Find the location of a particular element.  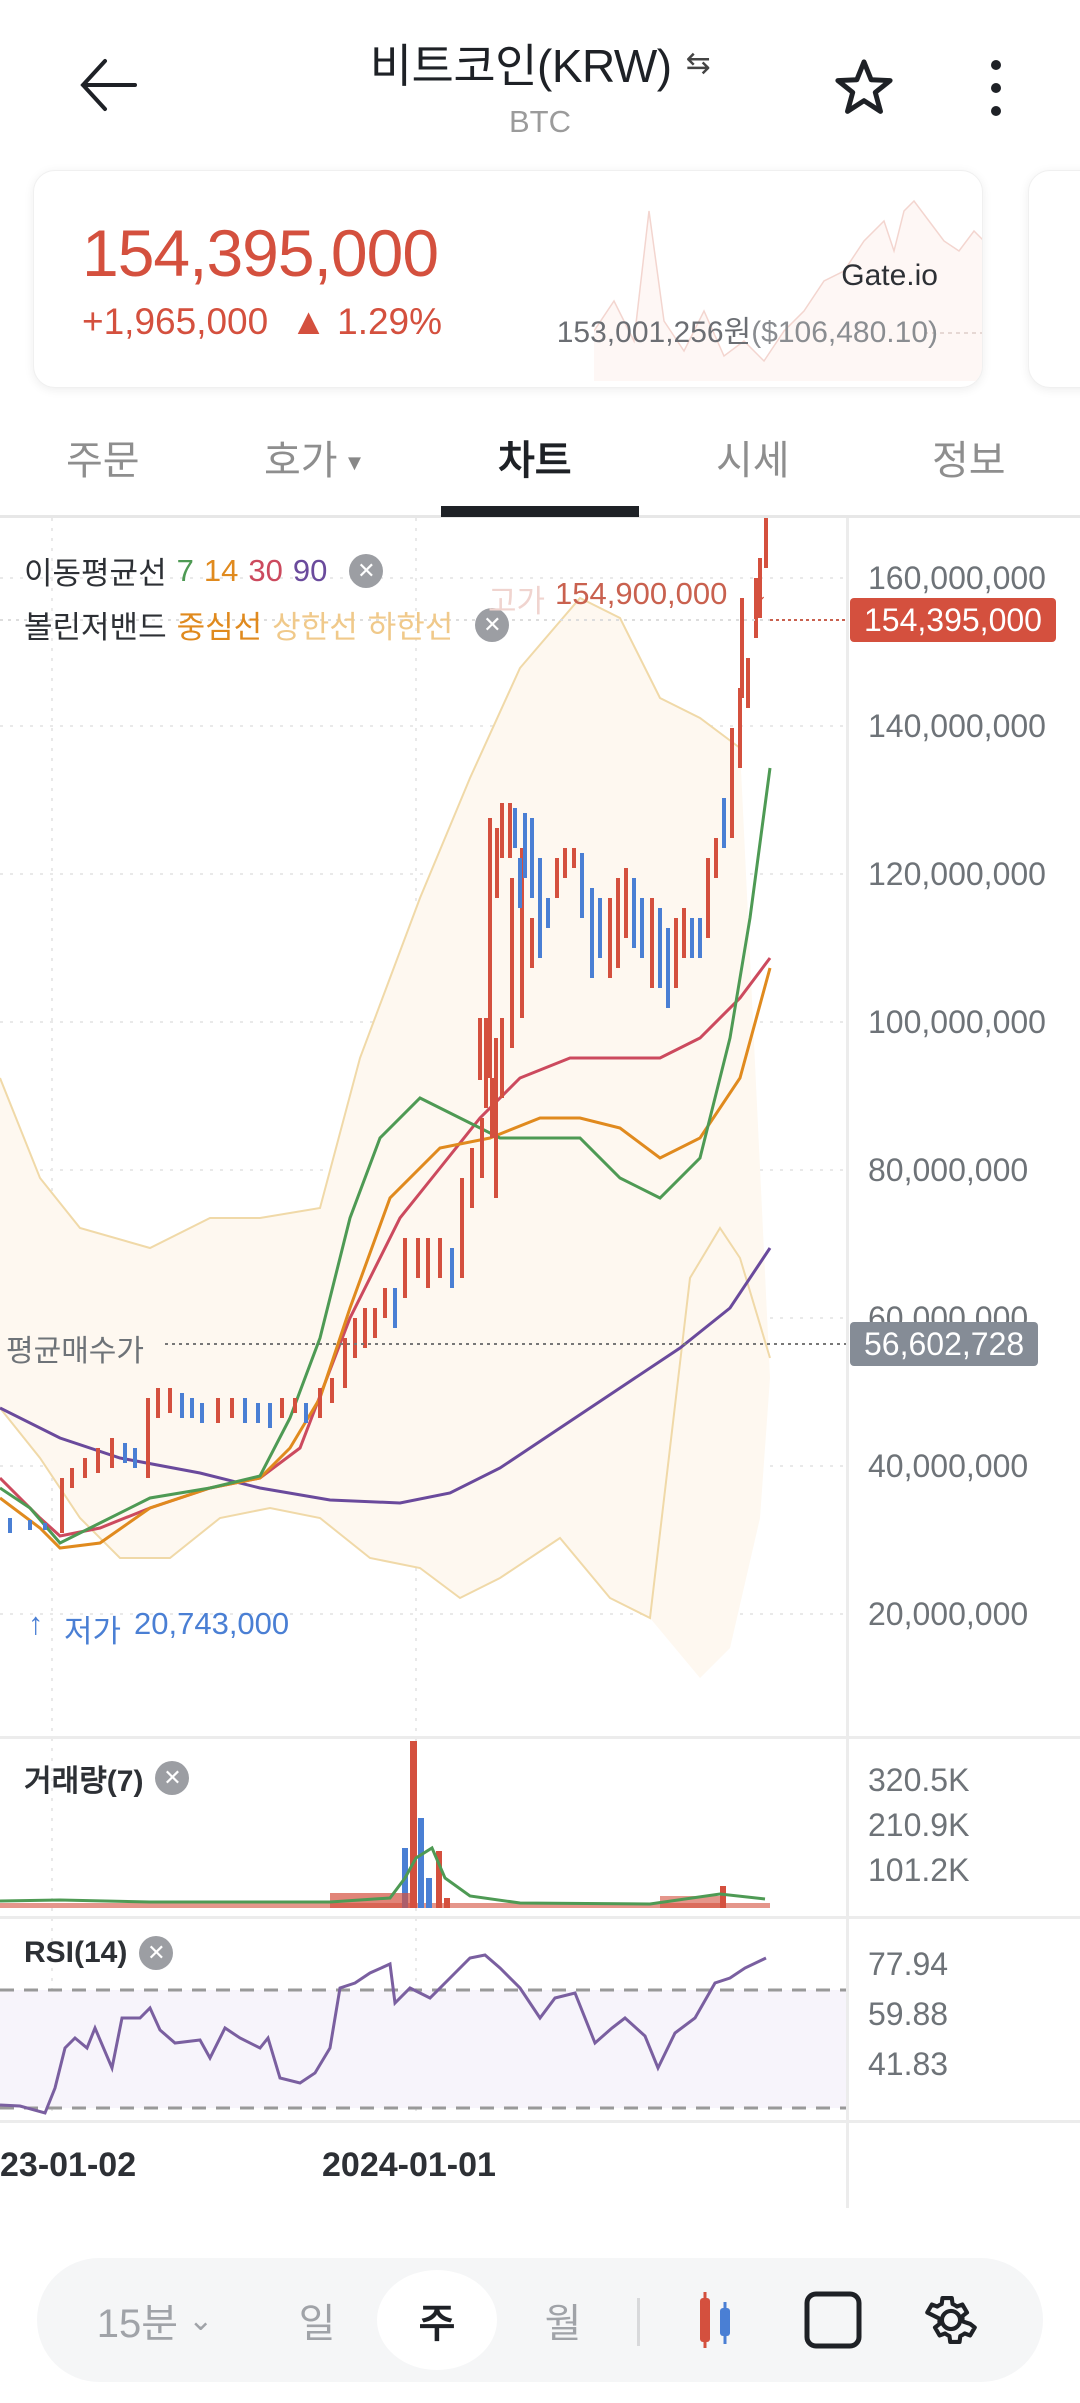

y-tick: 100,000,000 is located at coordinates (957, 1022).